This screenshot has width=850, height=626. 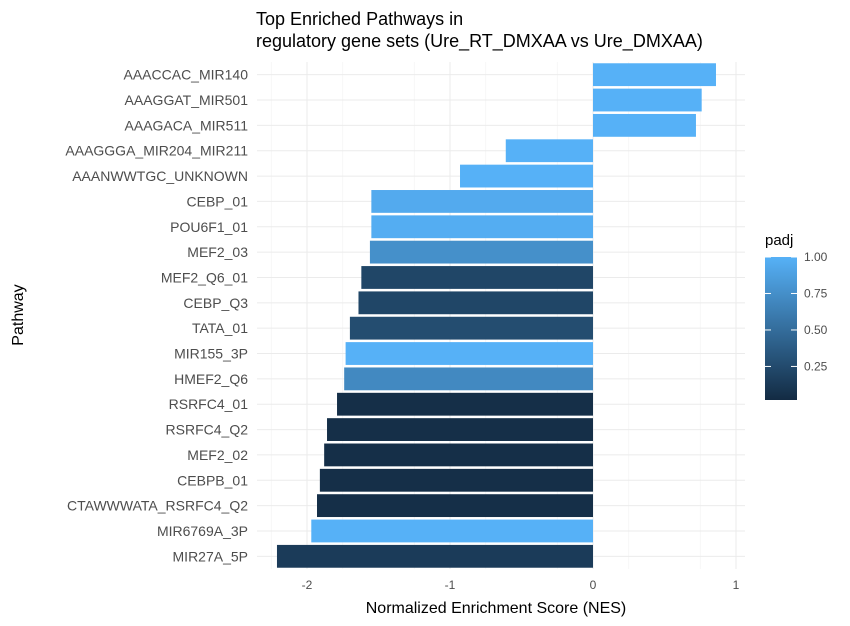 I want to click on legend-ticks: 1.00 0.75 0.50 0.25, so click(x=796, y=311).